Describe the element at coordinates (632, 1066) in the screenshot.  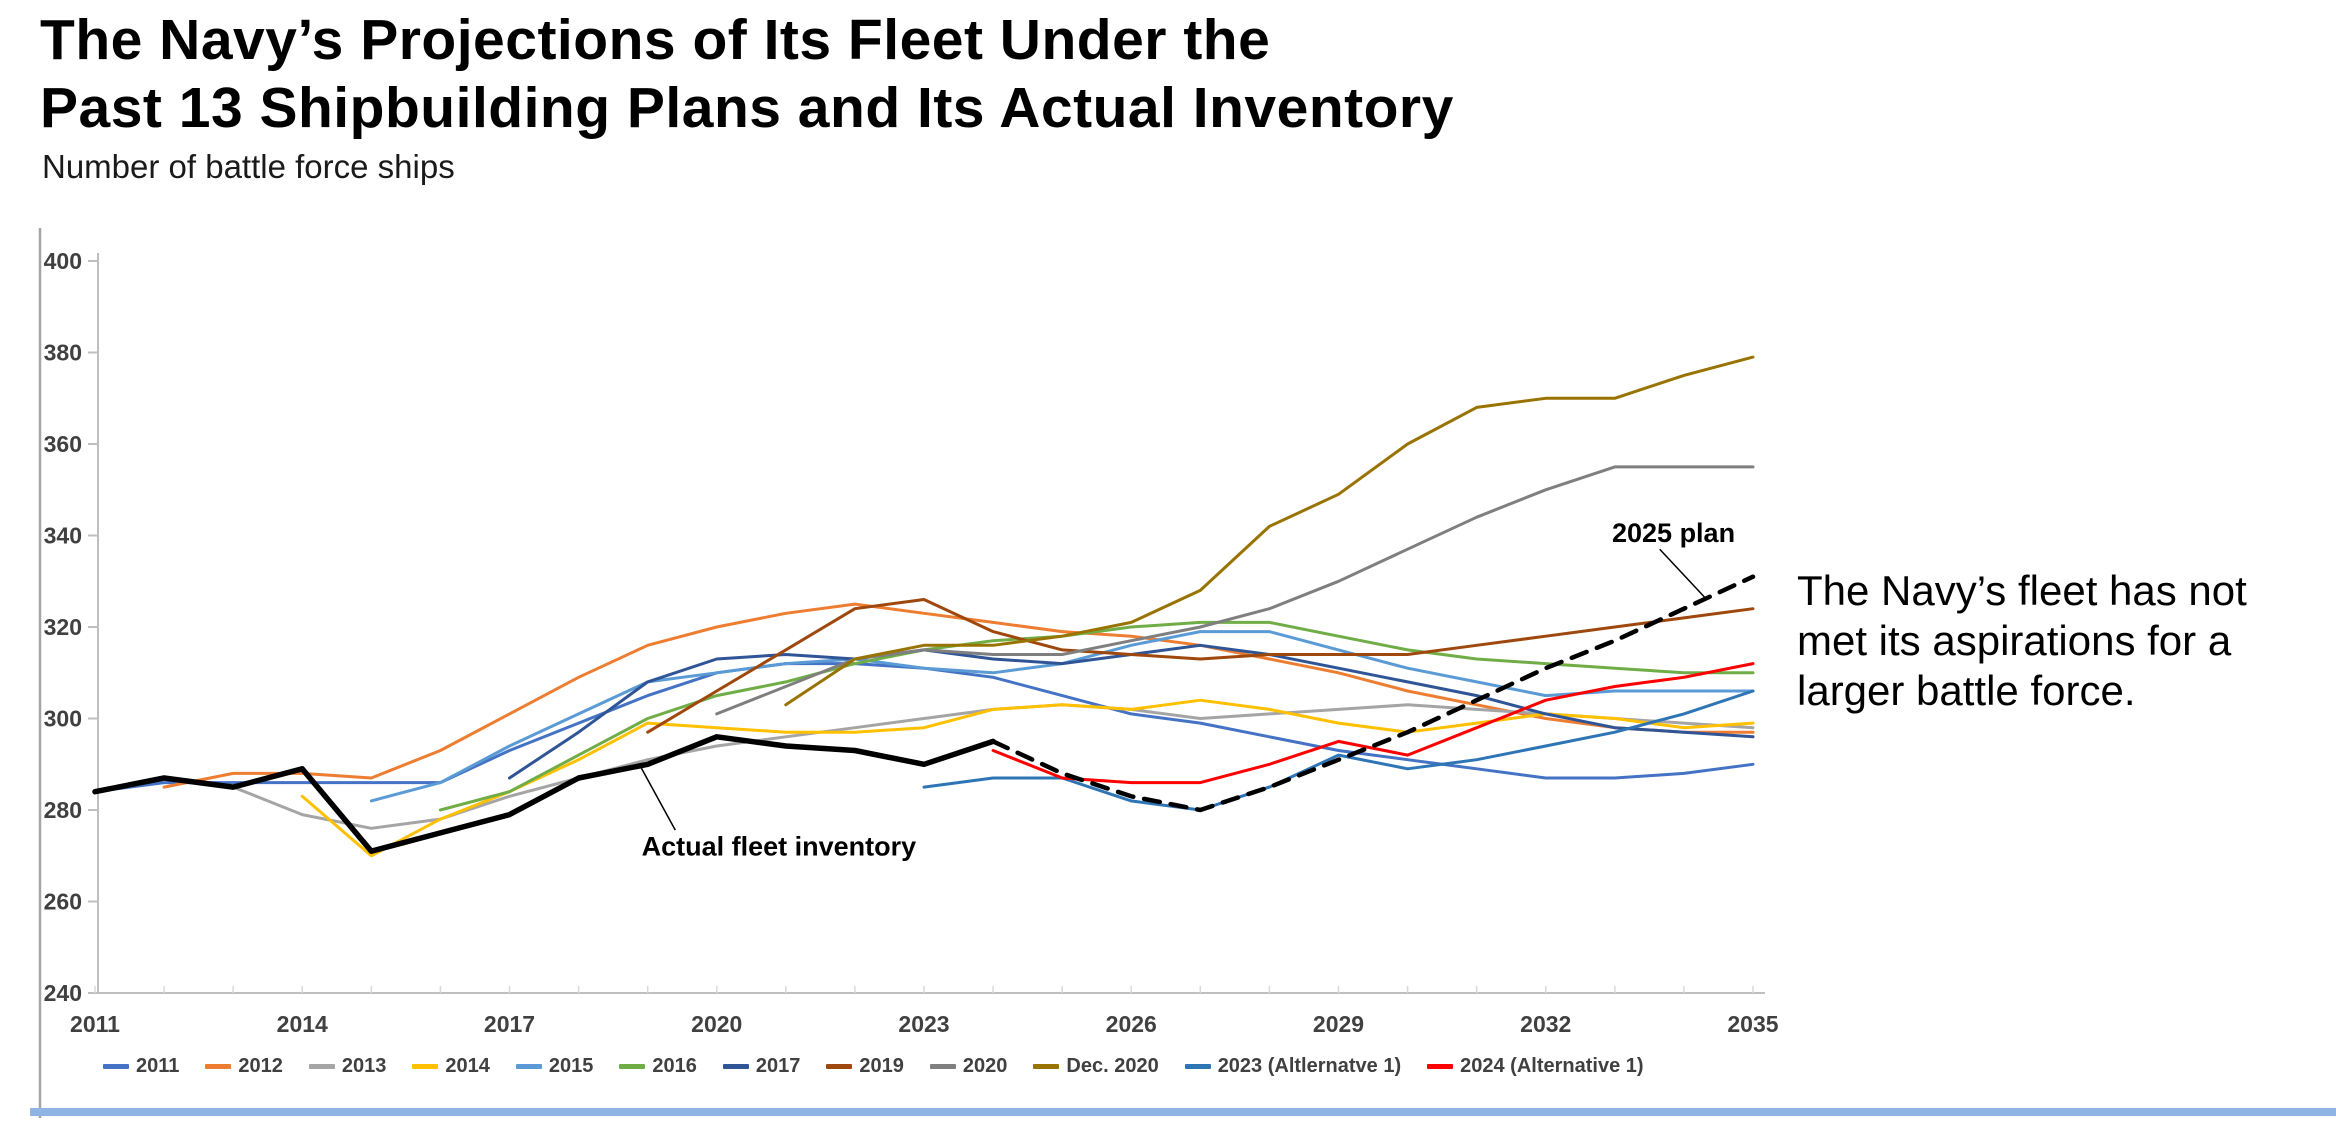
I see `legend-swatch-2016` at that location.